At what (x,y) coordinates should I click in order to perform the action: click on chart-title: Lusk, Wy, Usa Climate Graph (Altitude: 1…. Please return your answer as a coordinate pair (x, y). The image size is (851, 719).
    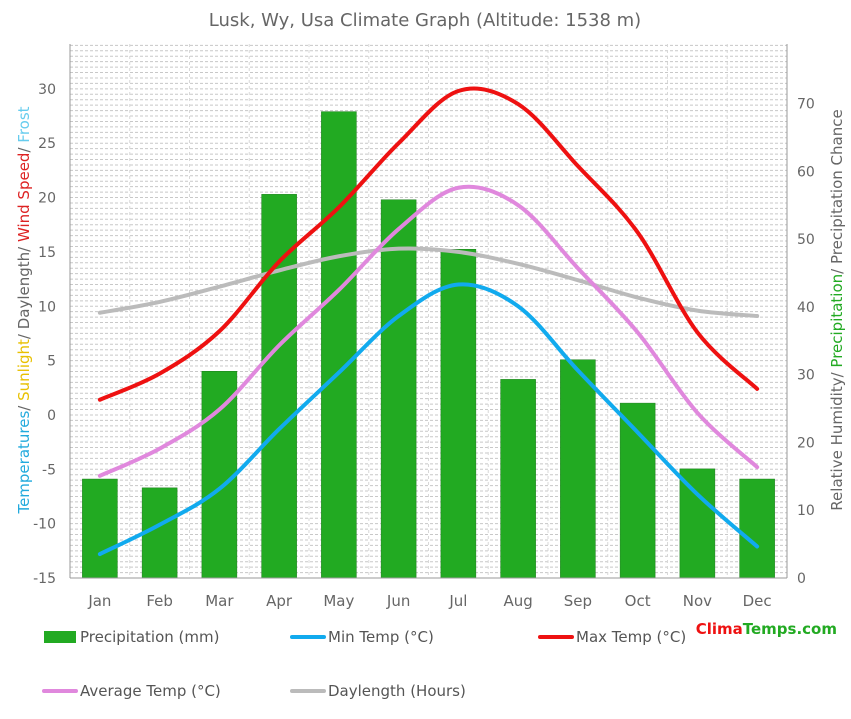
    Looking at the image, I should click on (425, 20).